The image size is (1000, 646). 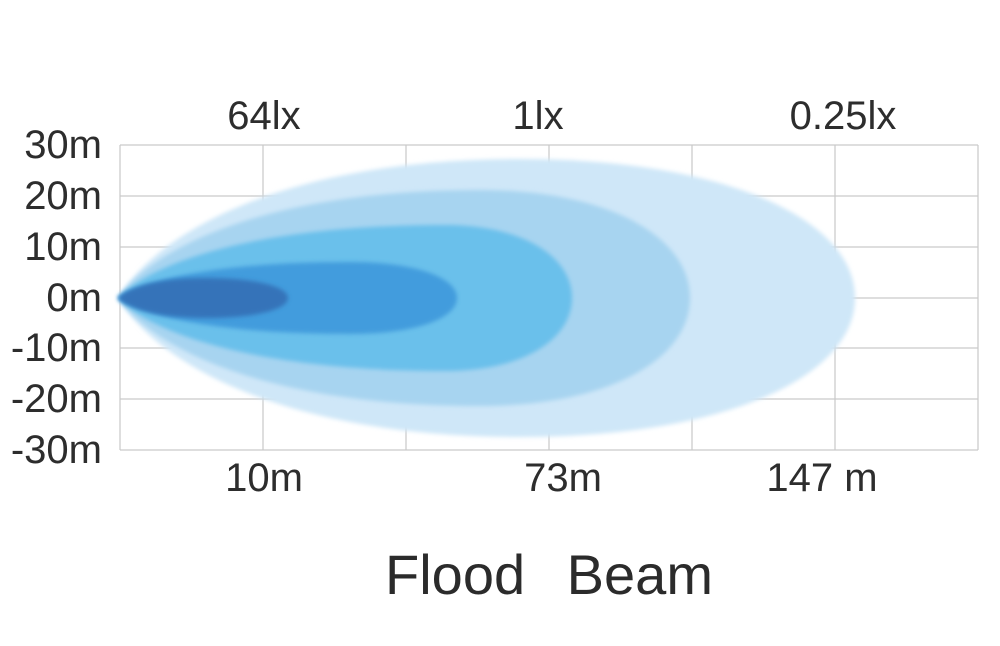 I want to click on distance-tick-label: 147 m, so click(x=822, y=478).